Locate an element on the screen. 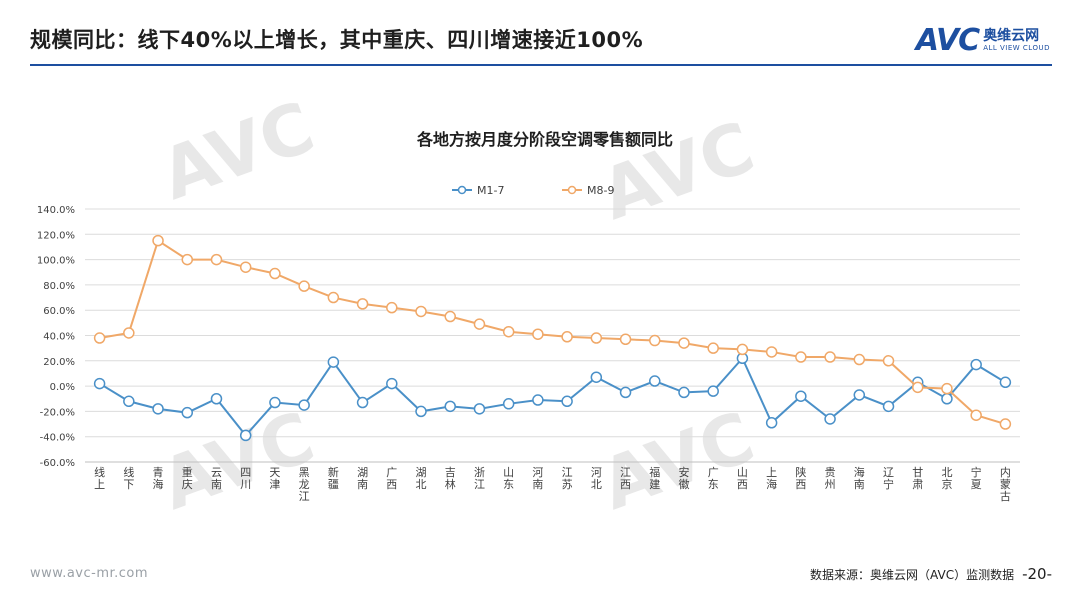 The image size is (1080, 608). x-tick-label: 云南 is located at coordinates (216, 478).